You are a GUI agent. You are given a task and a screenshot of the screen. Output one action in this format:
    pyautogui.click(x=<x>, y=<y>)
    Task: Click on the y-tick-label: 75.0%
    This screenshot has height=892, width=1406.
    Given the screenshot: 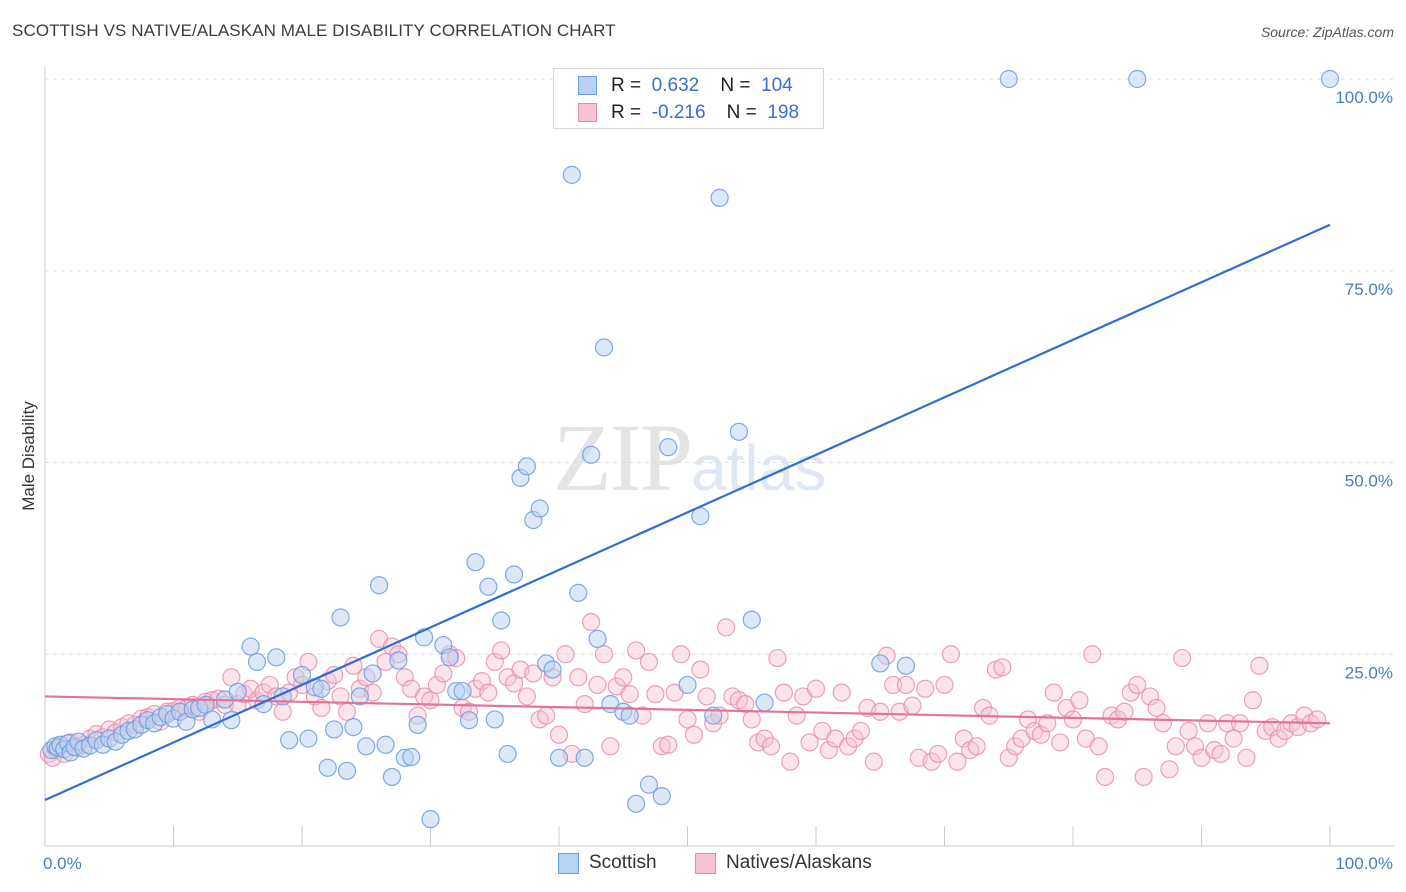 What is the action you would take?
    pyautogui.click(x=1369, y=289)
    